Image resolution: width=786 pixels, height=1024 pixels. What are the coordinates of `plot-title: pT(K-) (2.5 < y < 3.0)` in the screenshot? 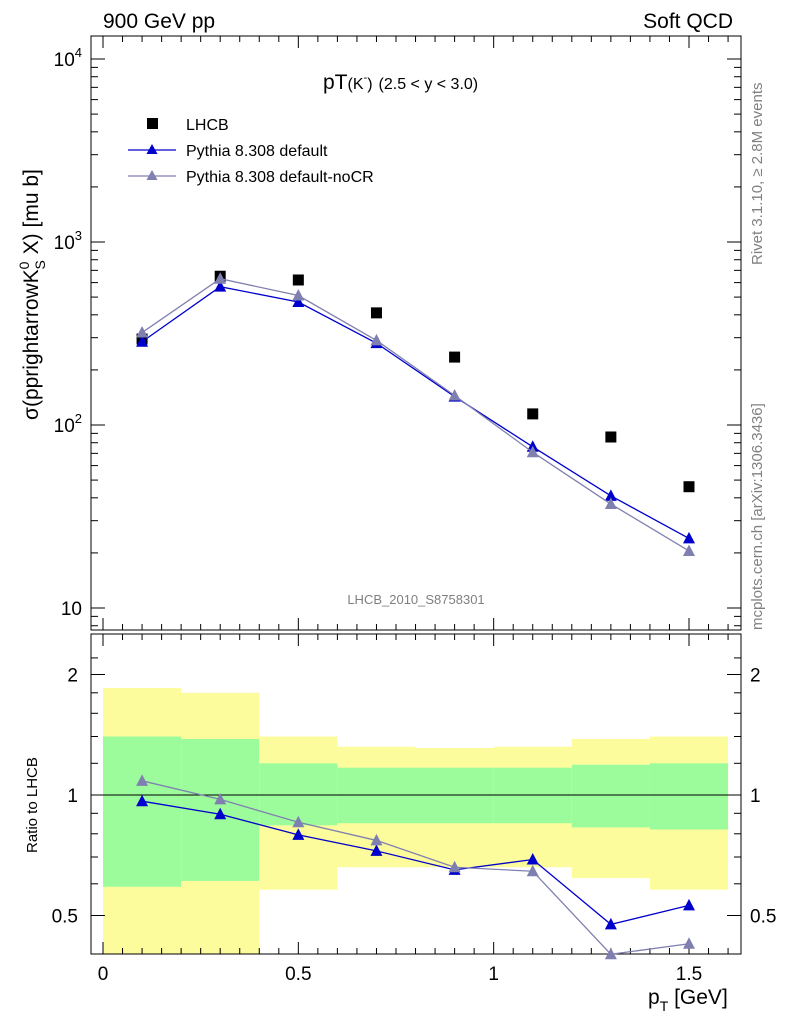 It's located at (400, 82).